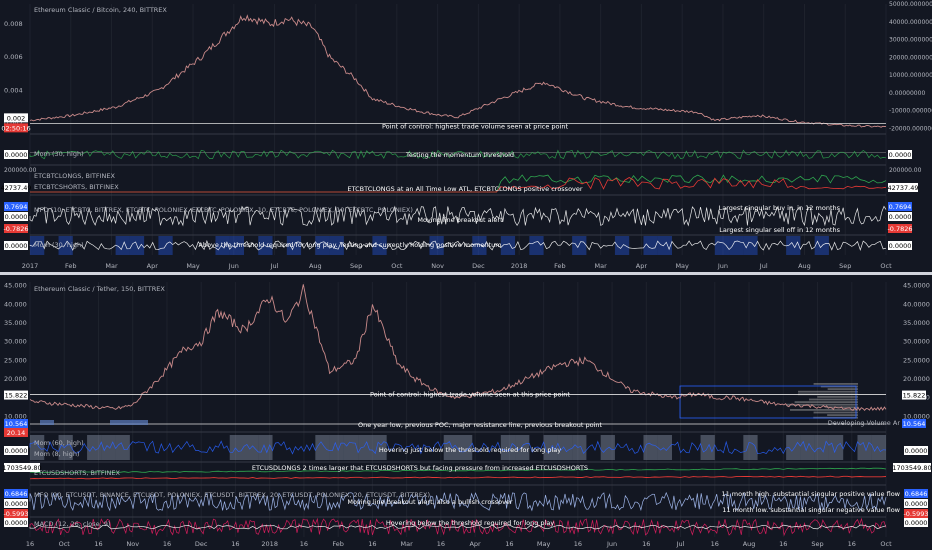 The width and height of the screenshot is (932, 550). I want to click on top-mom-tag-left-bg, so click(16, 154).